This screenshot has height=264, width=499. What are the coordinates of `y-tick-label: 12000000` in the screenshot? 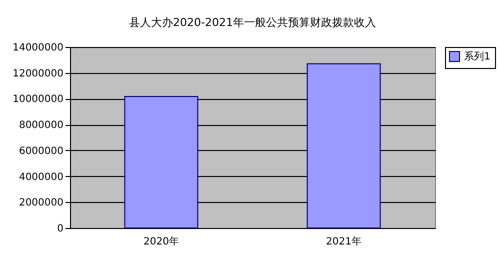 It's located at (38, 74).